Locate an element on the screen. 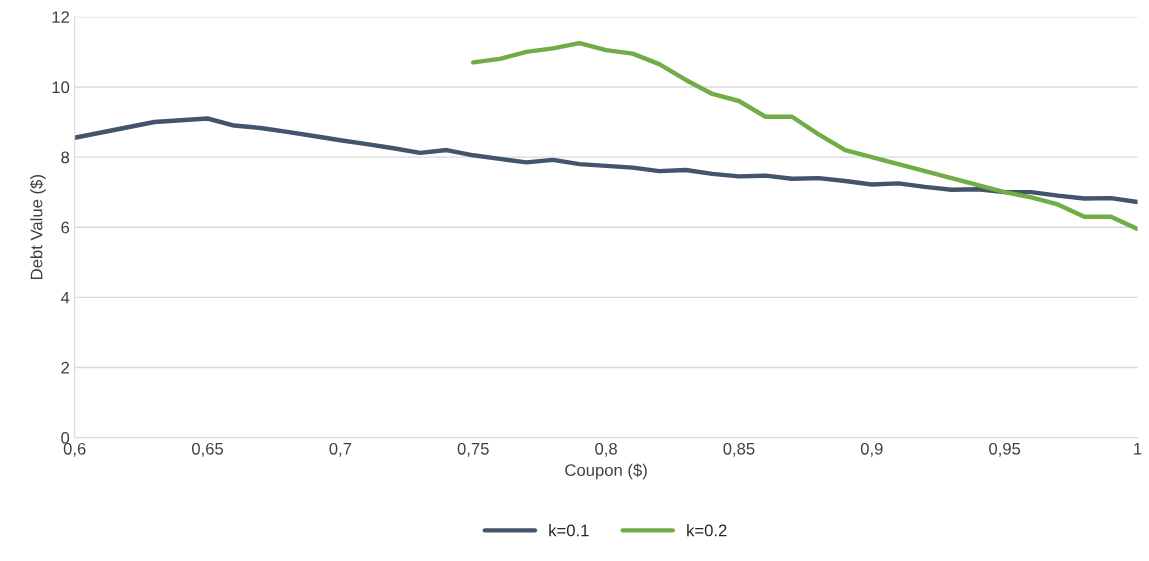  line-series is located at coordinates (606, 160).